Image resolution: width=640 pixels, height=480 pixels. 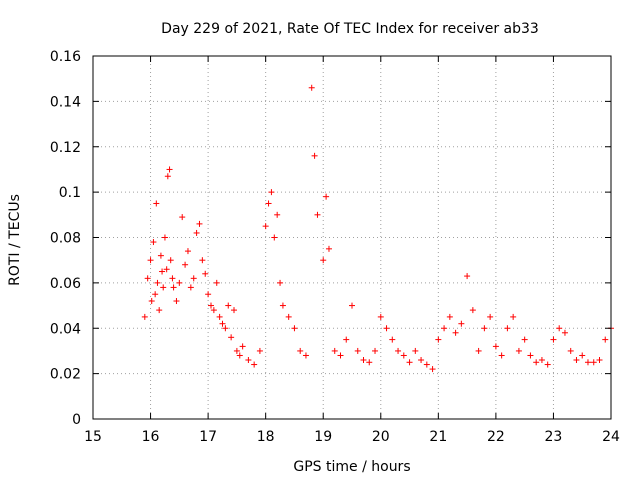 I want to click on x-tick-label: 22, so click(x=496, y=437).